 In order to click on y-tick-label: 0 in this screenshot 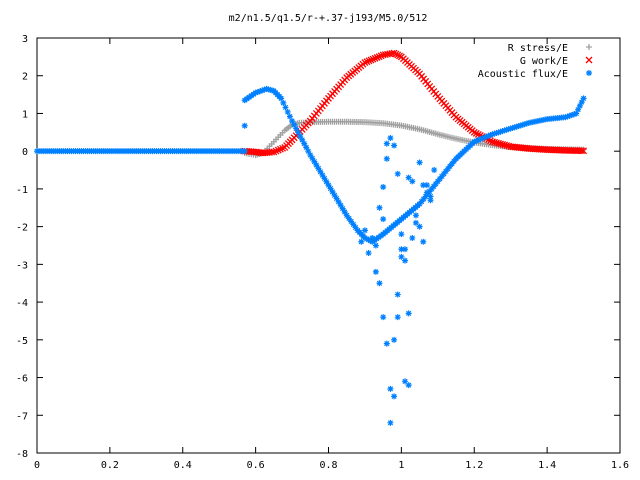, I will do `click(25, 152)`.